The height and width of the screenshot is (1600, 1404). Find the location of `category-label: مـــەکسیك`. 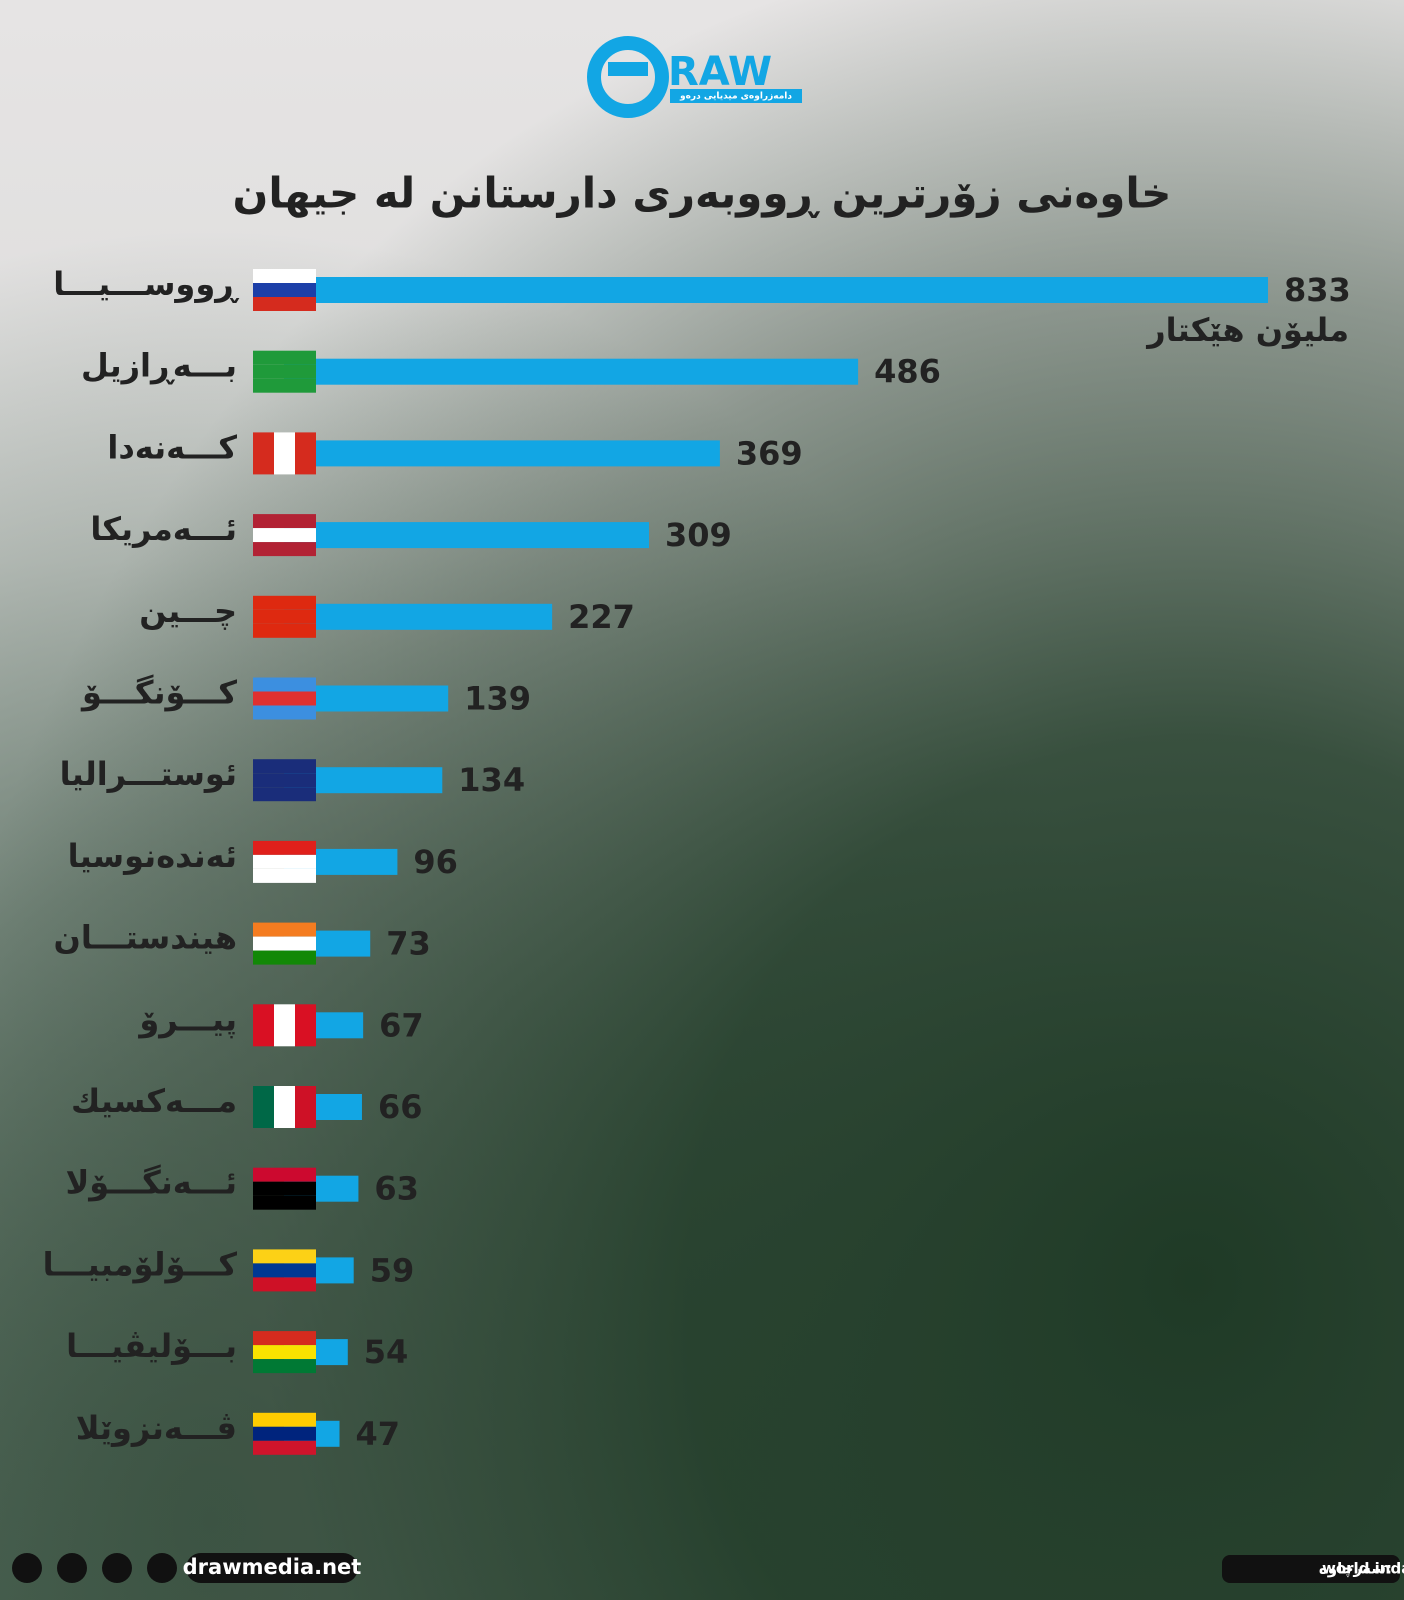

category-label: مـــەکسیك is located at coordinates (154, 1101).